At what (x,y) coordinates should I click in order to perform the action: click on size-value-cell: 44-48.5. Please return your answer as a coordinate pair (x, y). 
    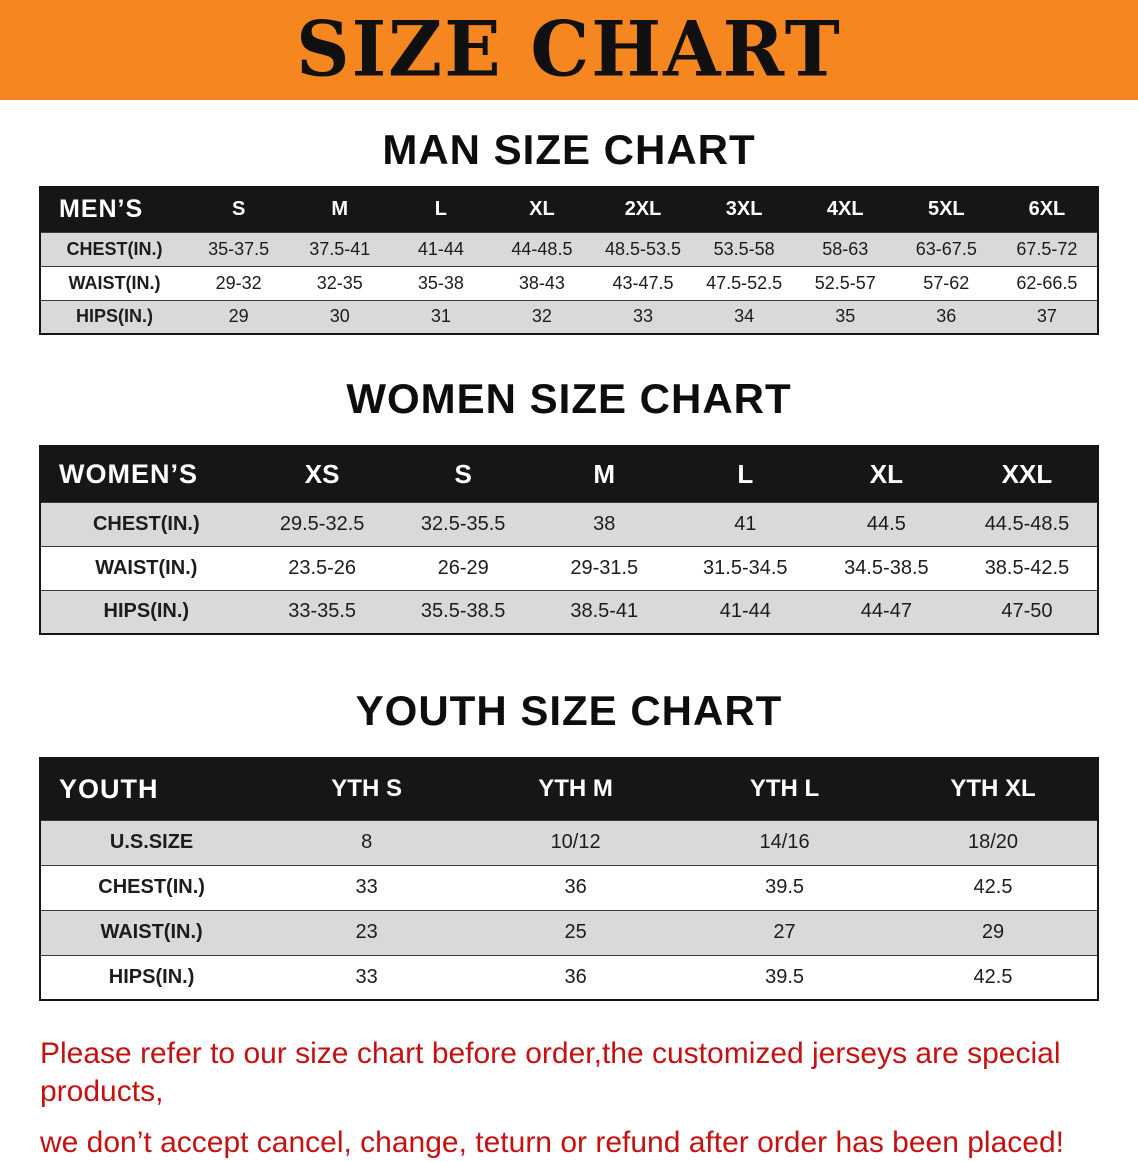
    Looking at the image, I should click on (542, 248).